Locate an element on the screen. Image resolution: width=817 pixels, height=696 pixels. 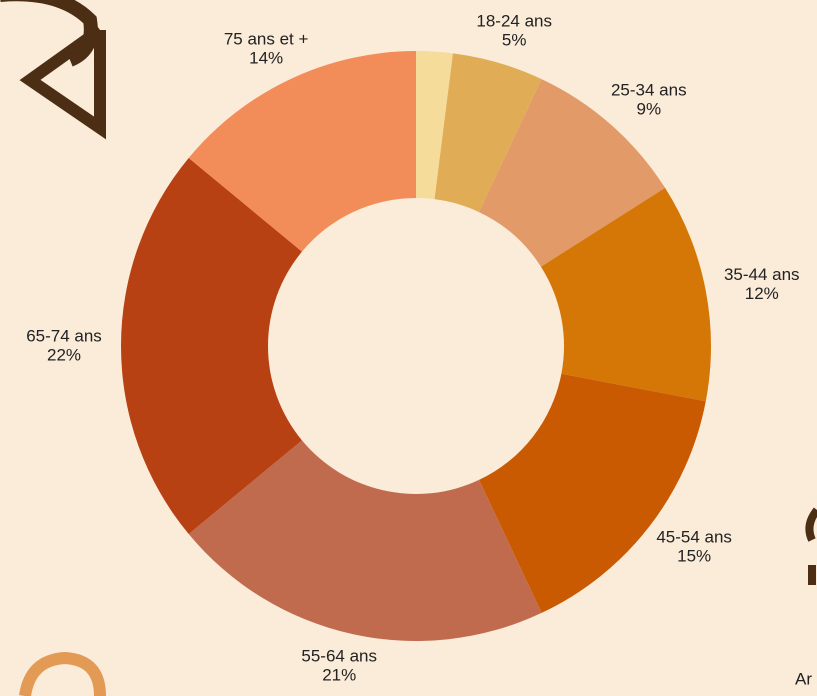
value-label: 14% is located at coordinates (266, 58).